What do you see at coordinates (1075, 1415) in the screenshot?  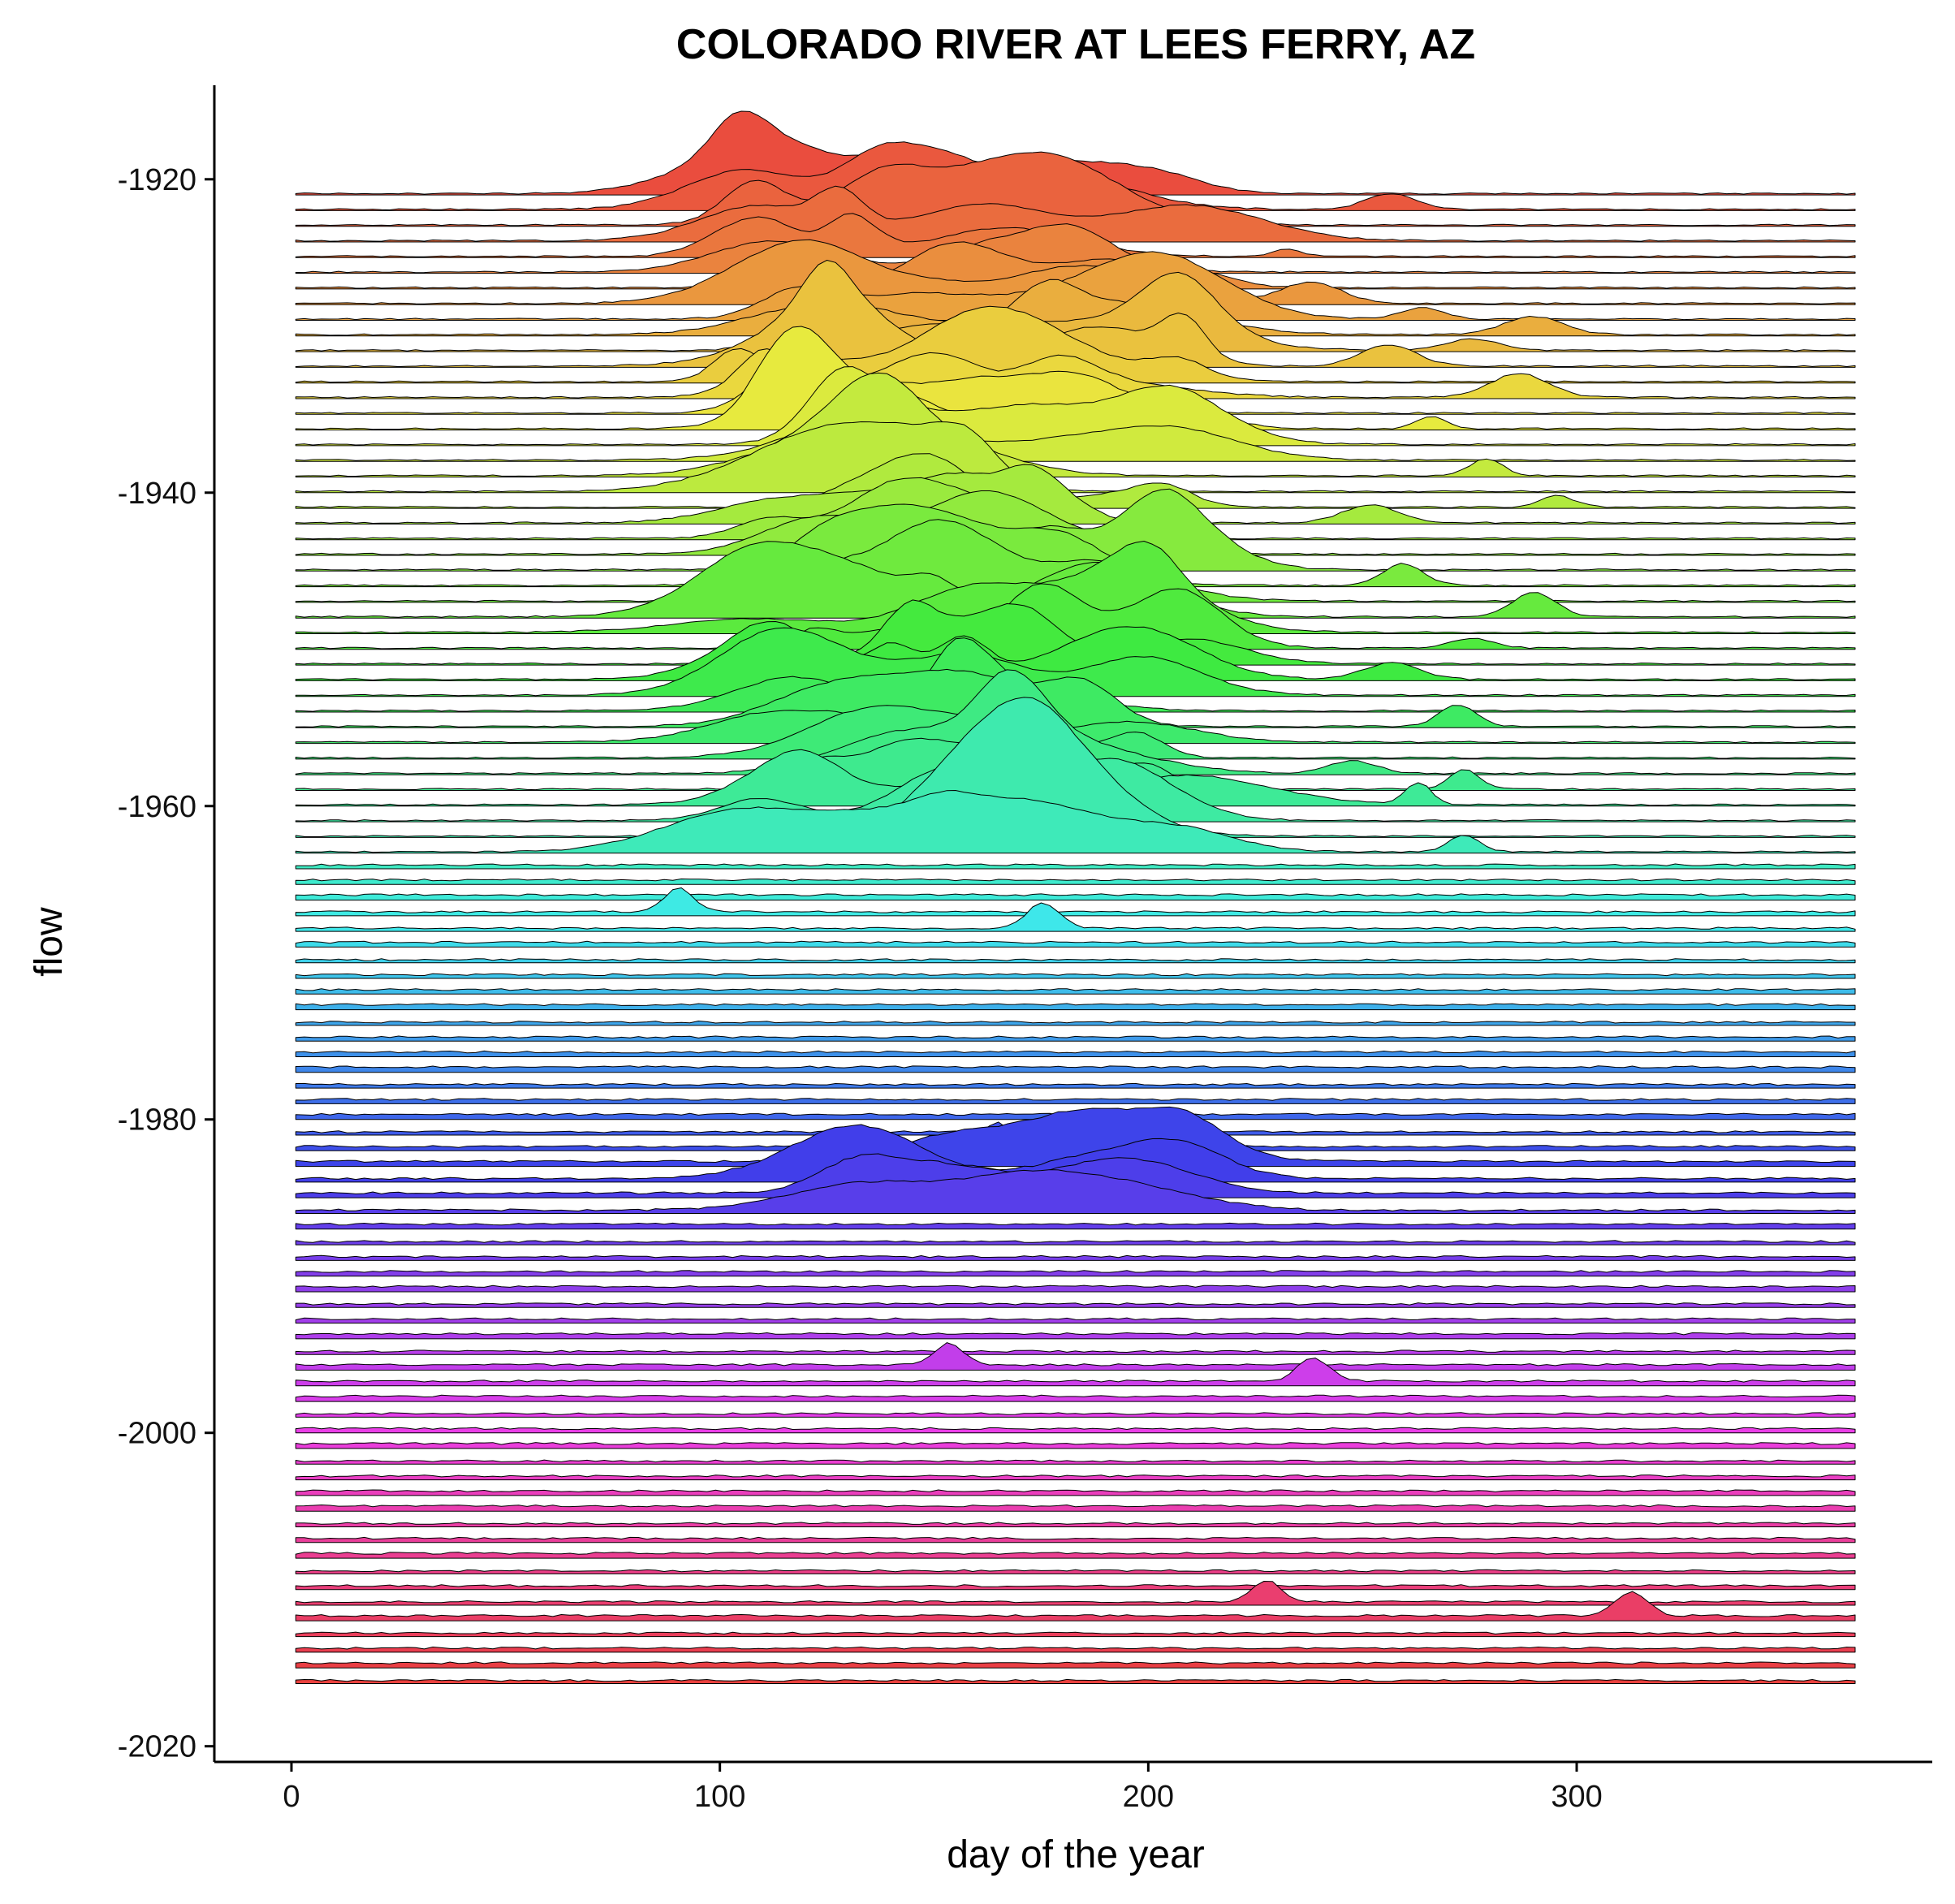 I see `ridge-1999` at bounding box center [1075, 1415].